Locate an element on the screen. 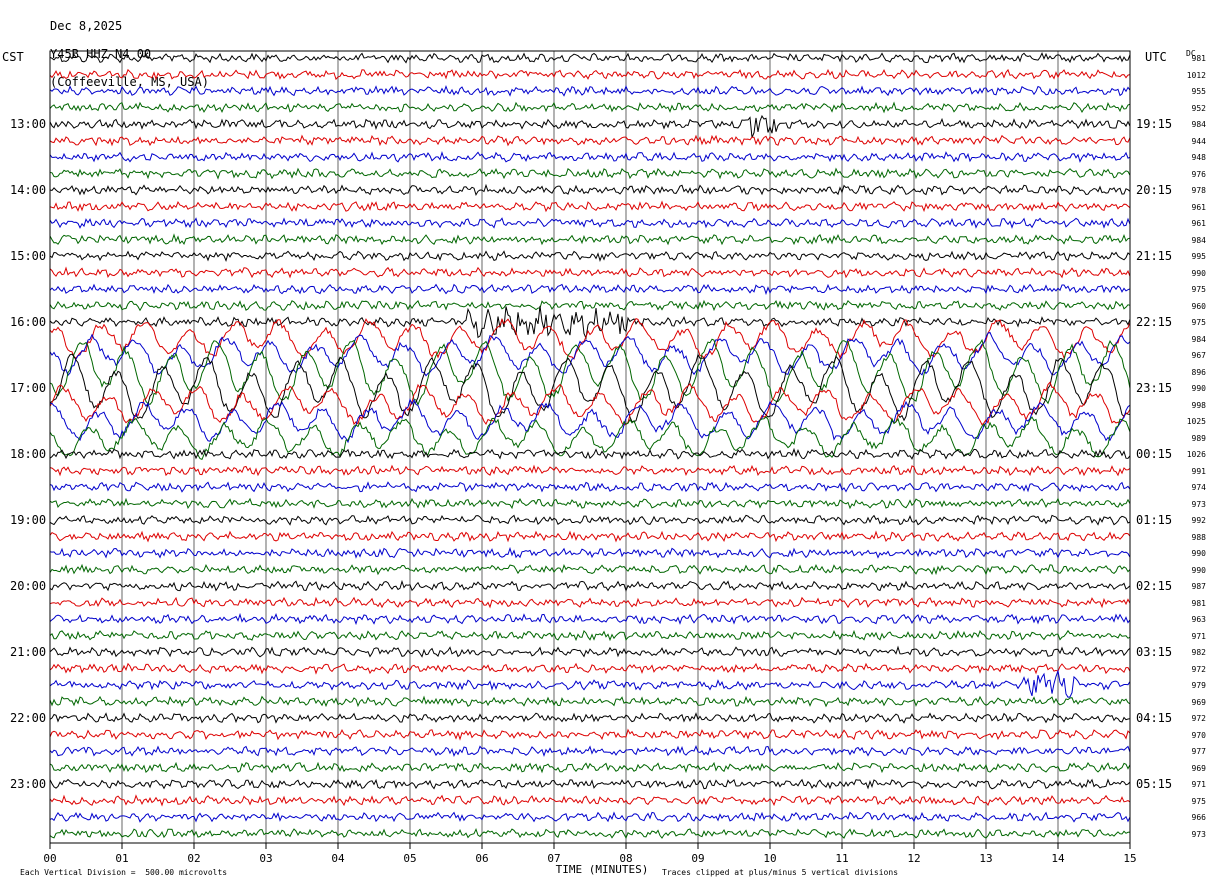  left-hour-label: 22:00 is located at coordinates (28, 718).